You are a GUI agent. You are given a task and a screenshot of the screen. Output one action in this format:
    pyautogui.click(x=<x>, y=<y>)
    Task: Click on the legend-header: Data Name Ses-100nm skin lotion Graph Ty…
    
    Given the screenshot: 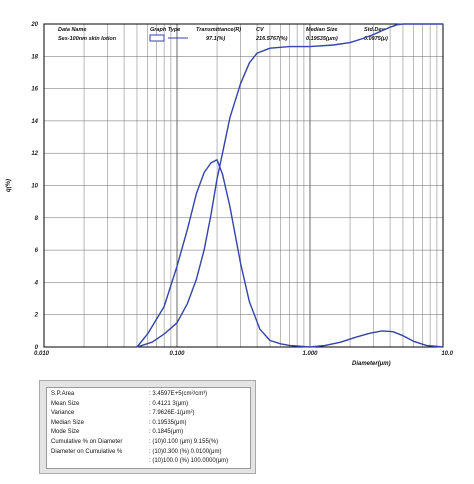 What is the action you would take?
    pyautogui.click(x=223, y=34)
    